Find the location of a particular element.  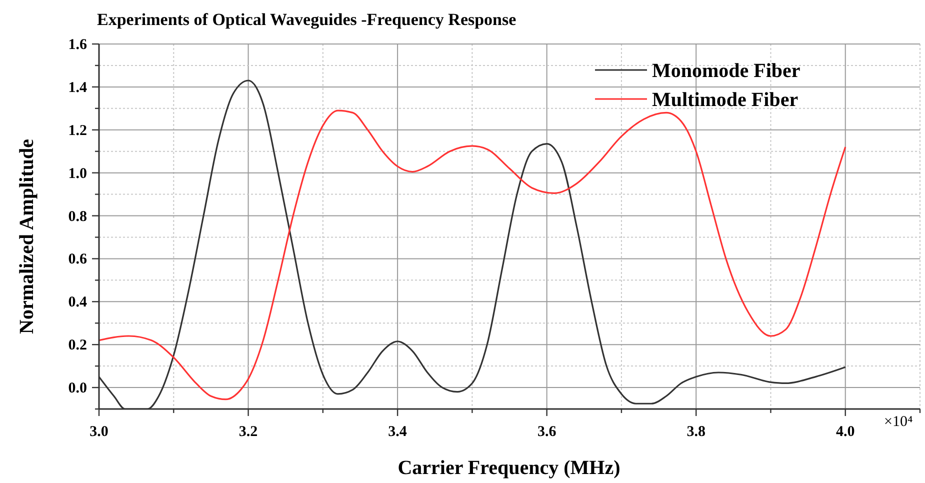

x-tick-label: 3.2 is located at coordinates (248, 432).